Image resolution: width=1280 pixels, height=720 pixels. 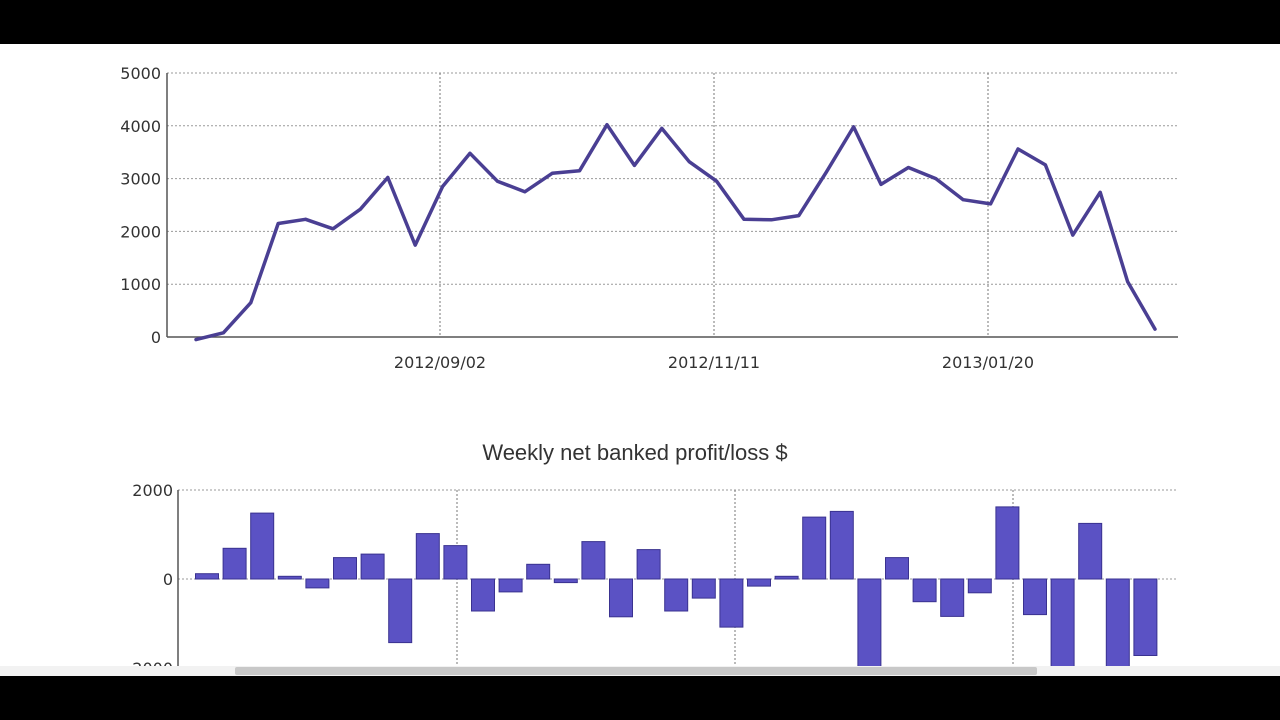 I want to click on chart-title: Weekly net banked profit/loss $, so click(x=634, y=452).